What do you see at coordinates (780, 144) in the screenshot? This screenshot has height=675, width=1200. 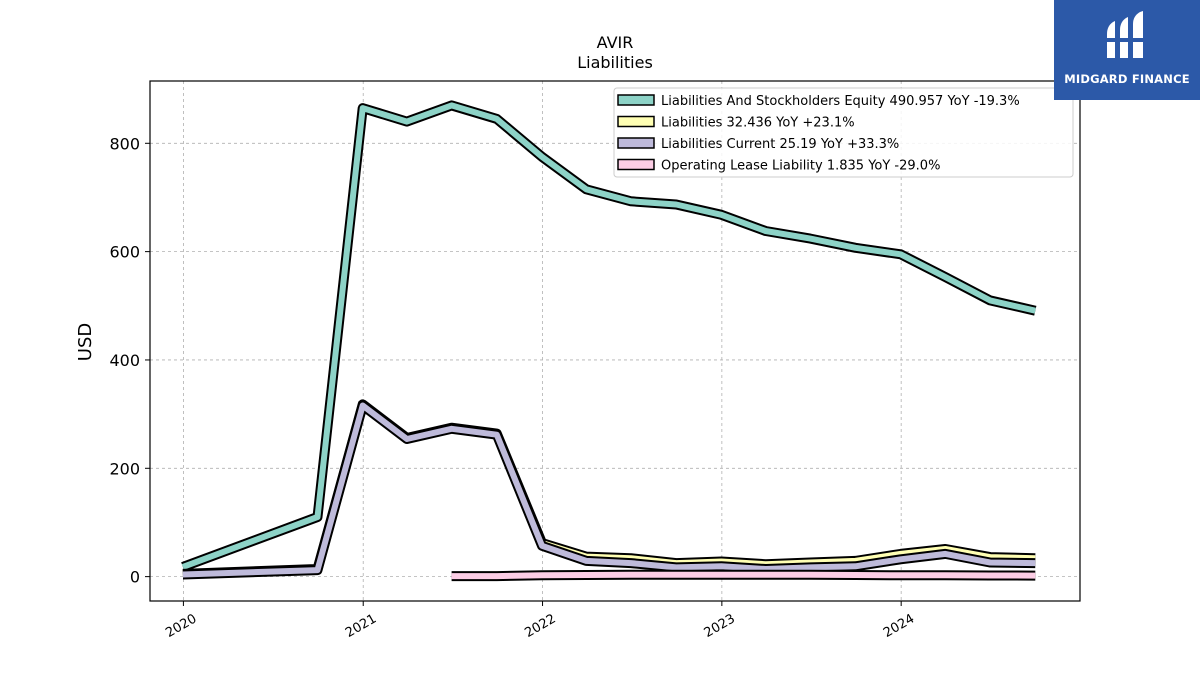 I see `legend-label: Liabilities Current 25.19 YoY +33.3%` at bounding box center [780, 144].